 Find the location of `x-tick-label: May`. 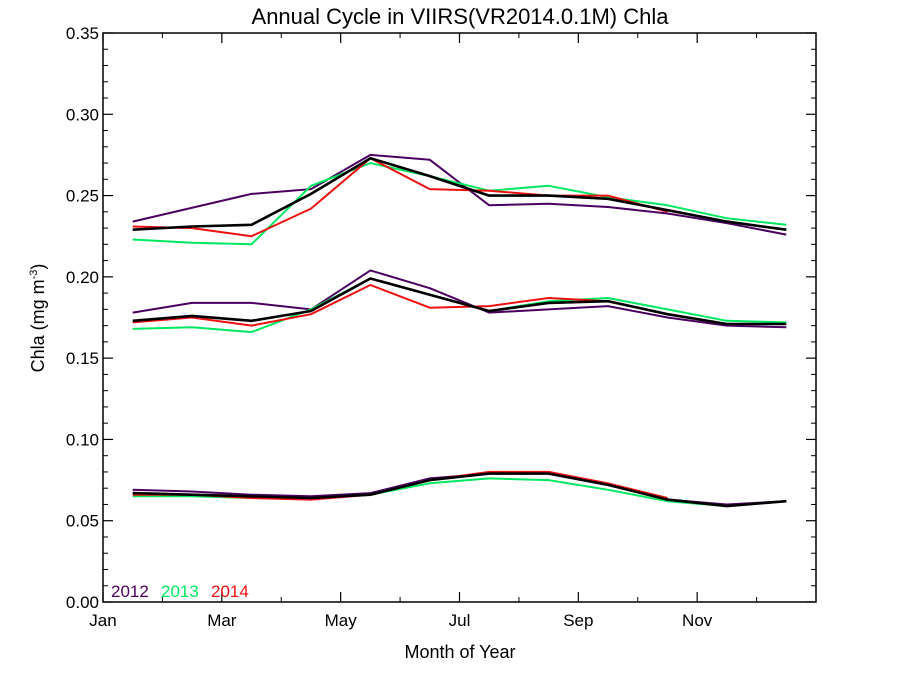

x-tick-label: May is located at coordinates (341, 620).